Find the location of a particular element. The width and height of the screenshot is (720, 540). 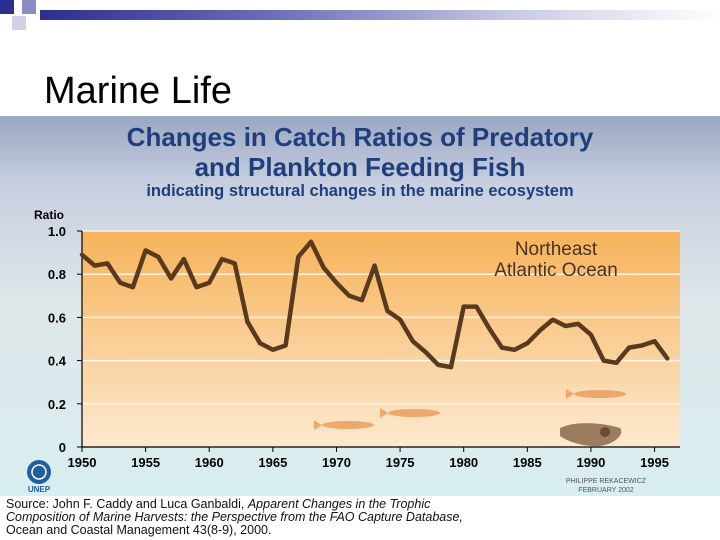

y-tick-label: 0.4 is located at coordinates (57, 361).